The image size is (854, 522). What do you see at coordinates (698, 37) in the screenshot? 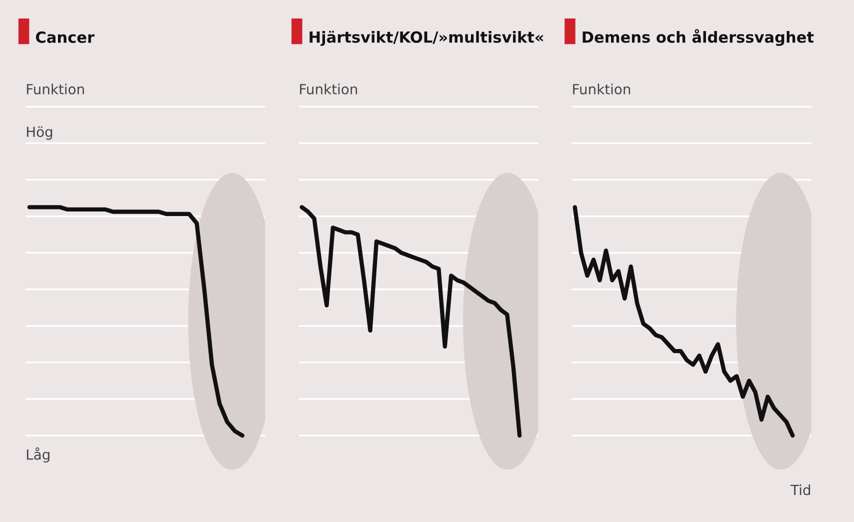
I see `chart-title: Demens och ålderssvaghet` at bounding box center [698, 37].